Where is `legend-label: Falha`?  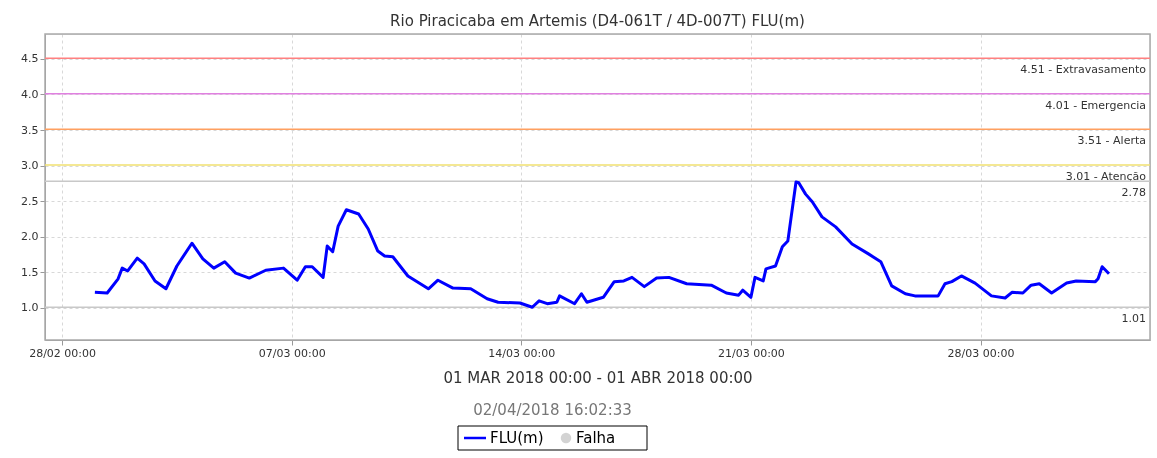 legend-label: Falha is located at coordinates (596, 438).